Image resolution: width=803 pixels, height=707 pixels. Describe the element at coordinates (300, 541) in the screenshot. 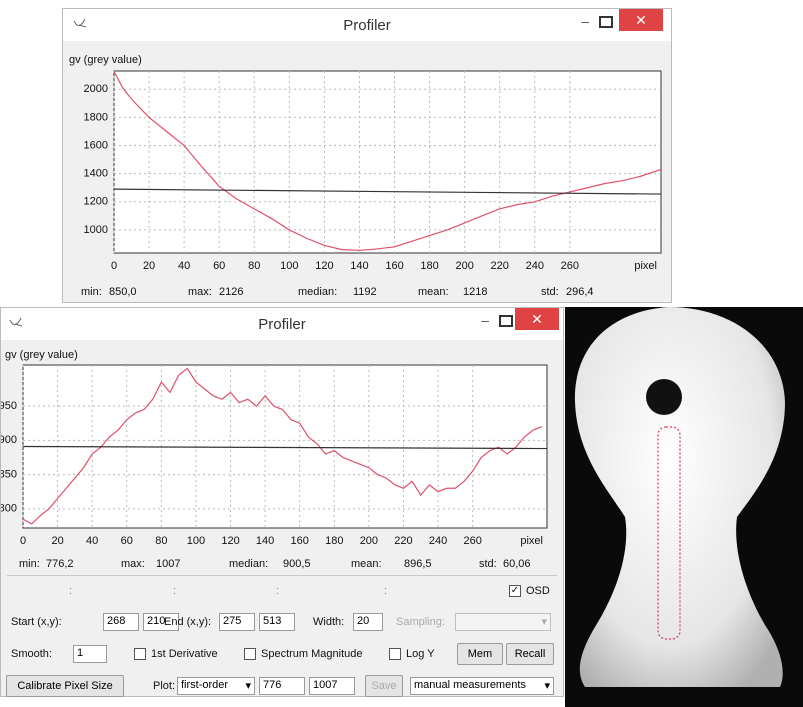

I see `x-tick-label: 160` at that location.